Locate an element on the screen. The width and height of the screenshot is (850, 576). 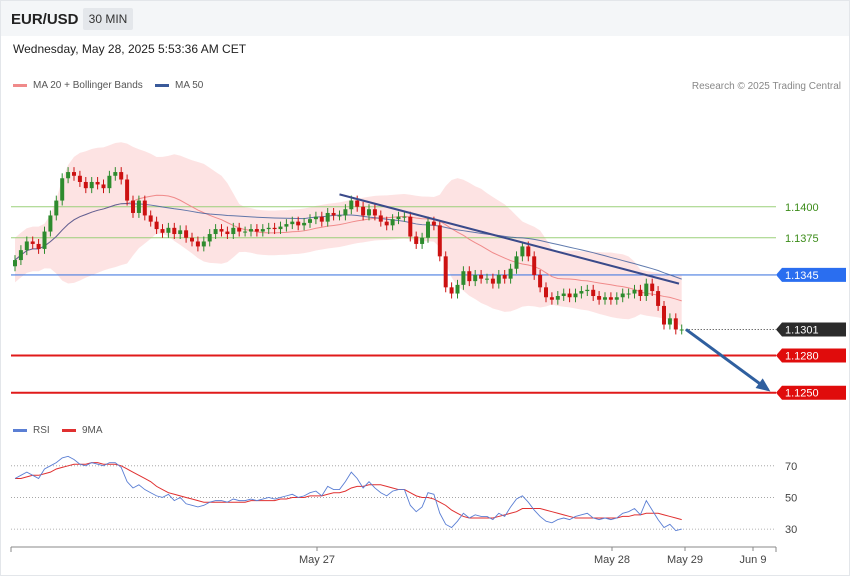
ma50-line is located at coordinates (348, 241).